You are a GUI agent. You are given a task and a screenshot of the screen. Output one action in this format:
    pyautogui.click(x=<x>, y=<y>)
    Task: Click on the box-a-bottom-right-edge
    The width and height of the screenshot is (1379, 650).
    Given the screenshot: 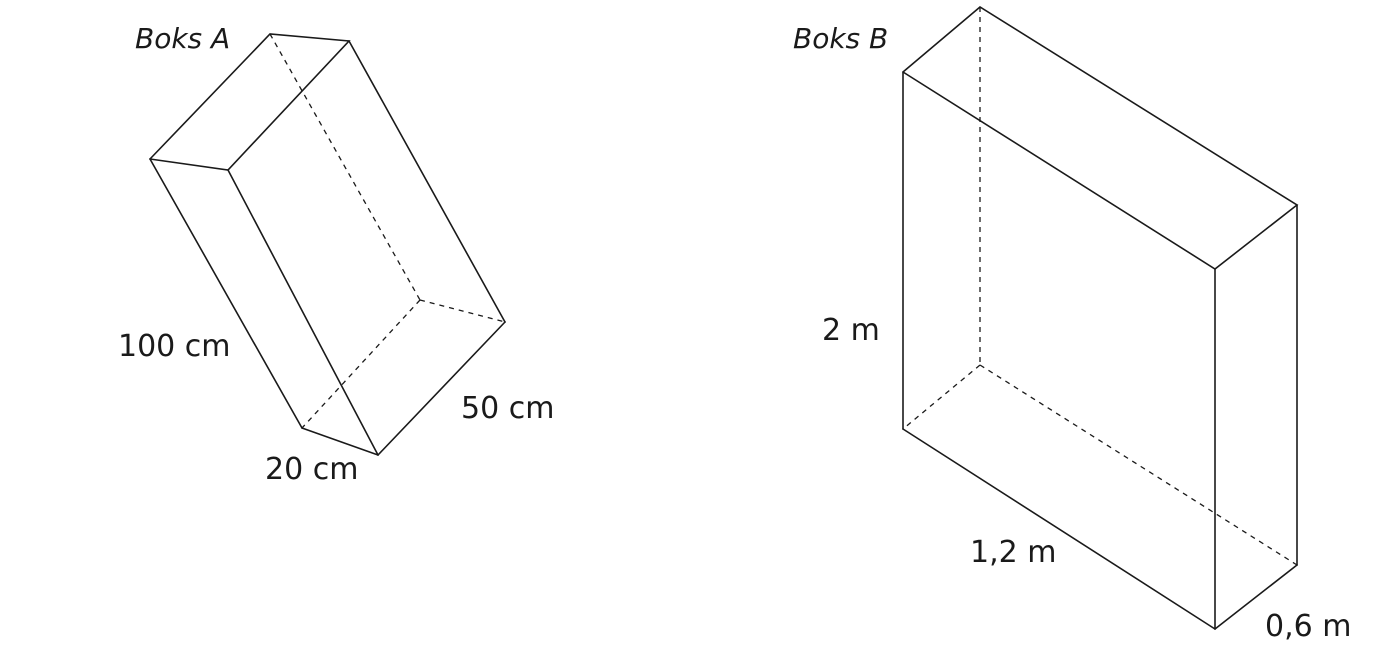 What is the action you would take?
    pyautogui.click(x=441, y=388)
    